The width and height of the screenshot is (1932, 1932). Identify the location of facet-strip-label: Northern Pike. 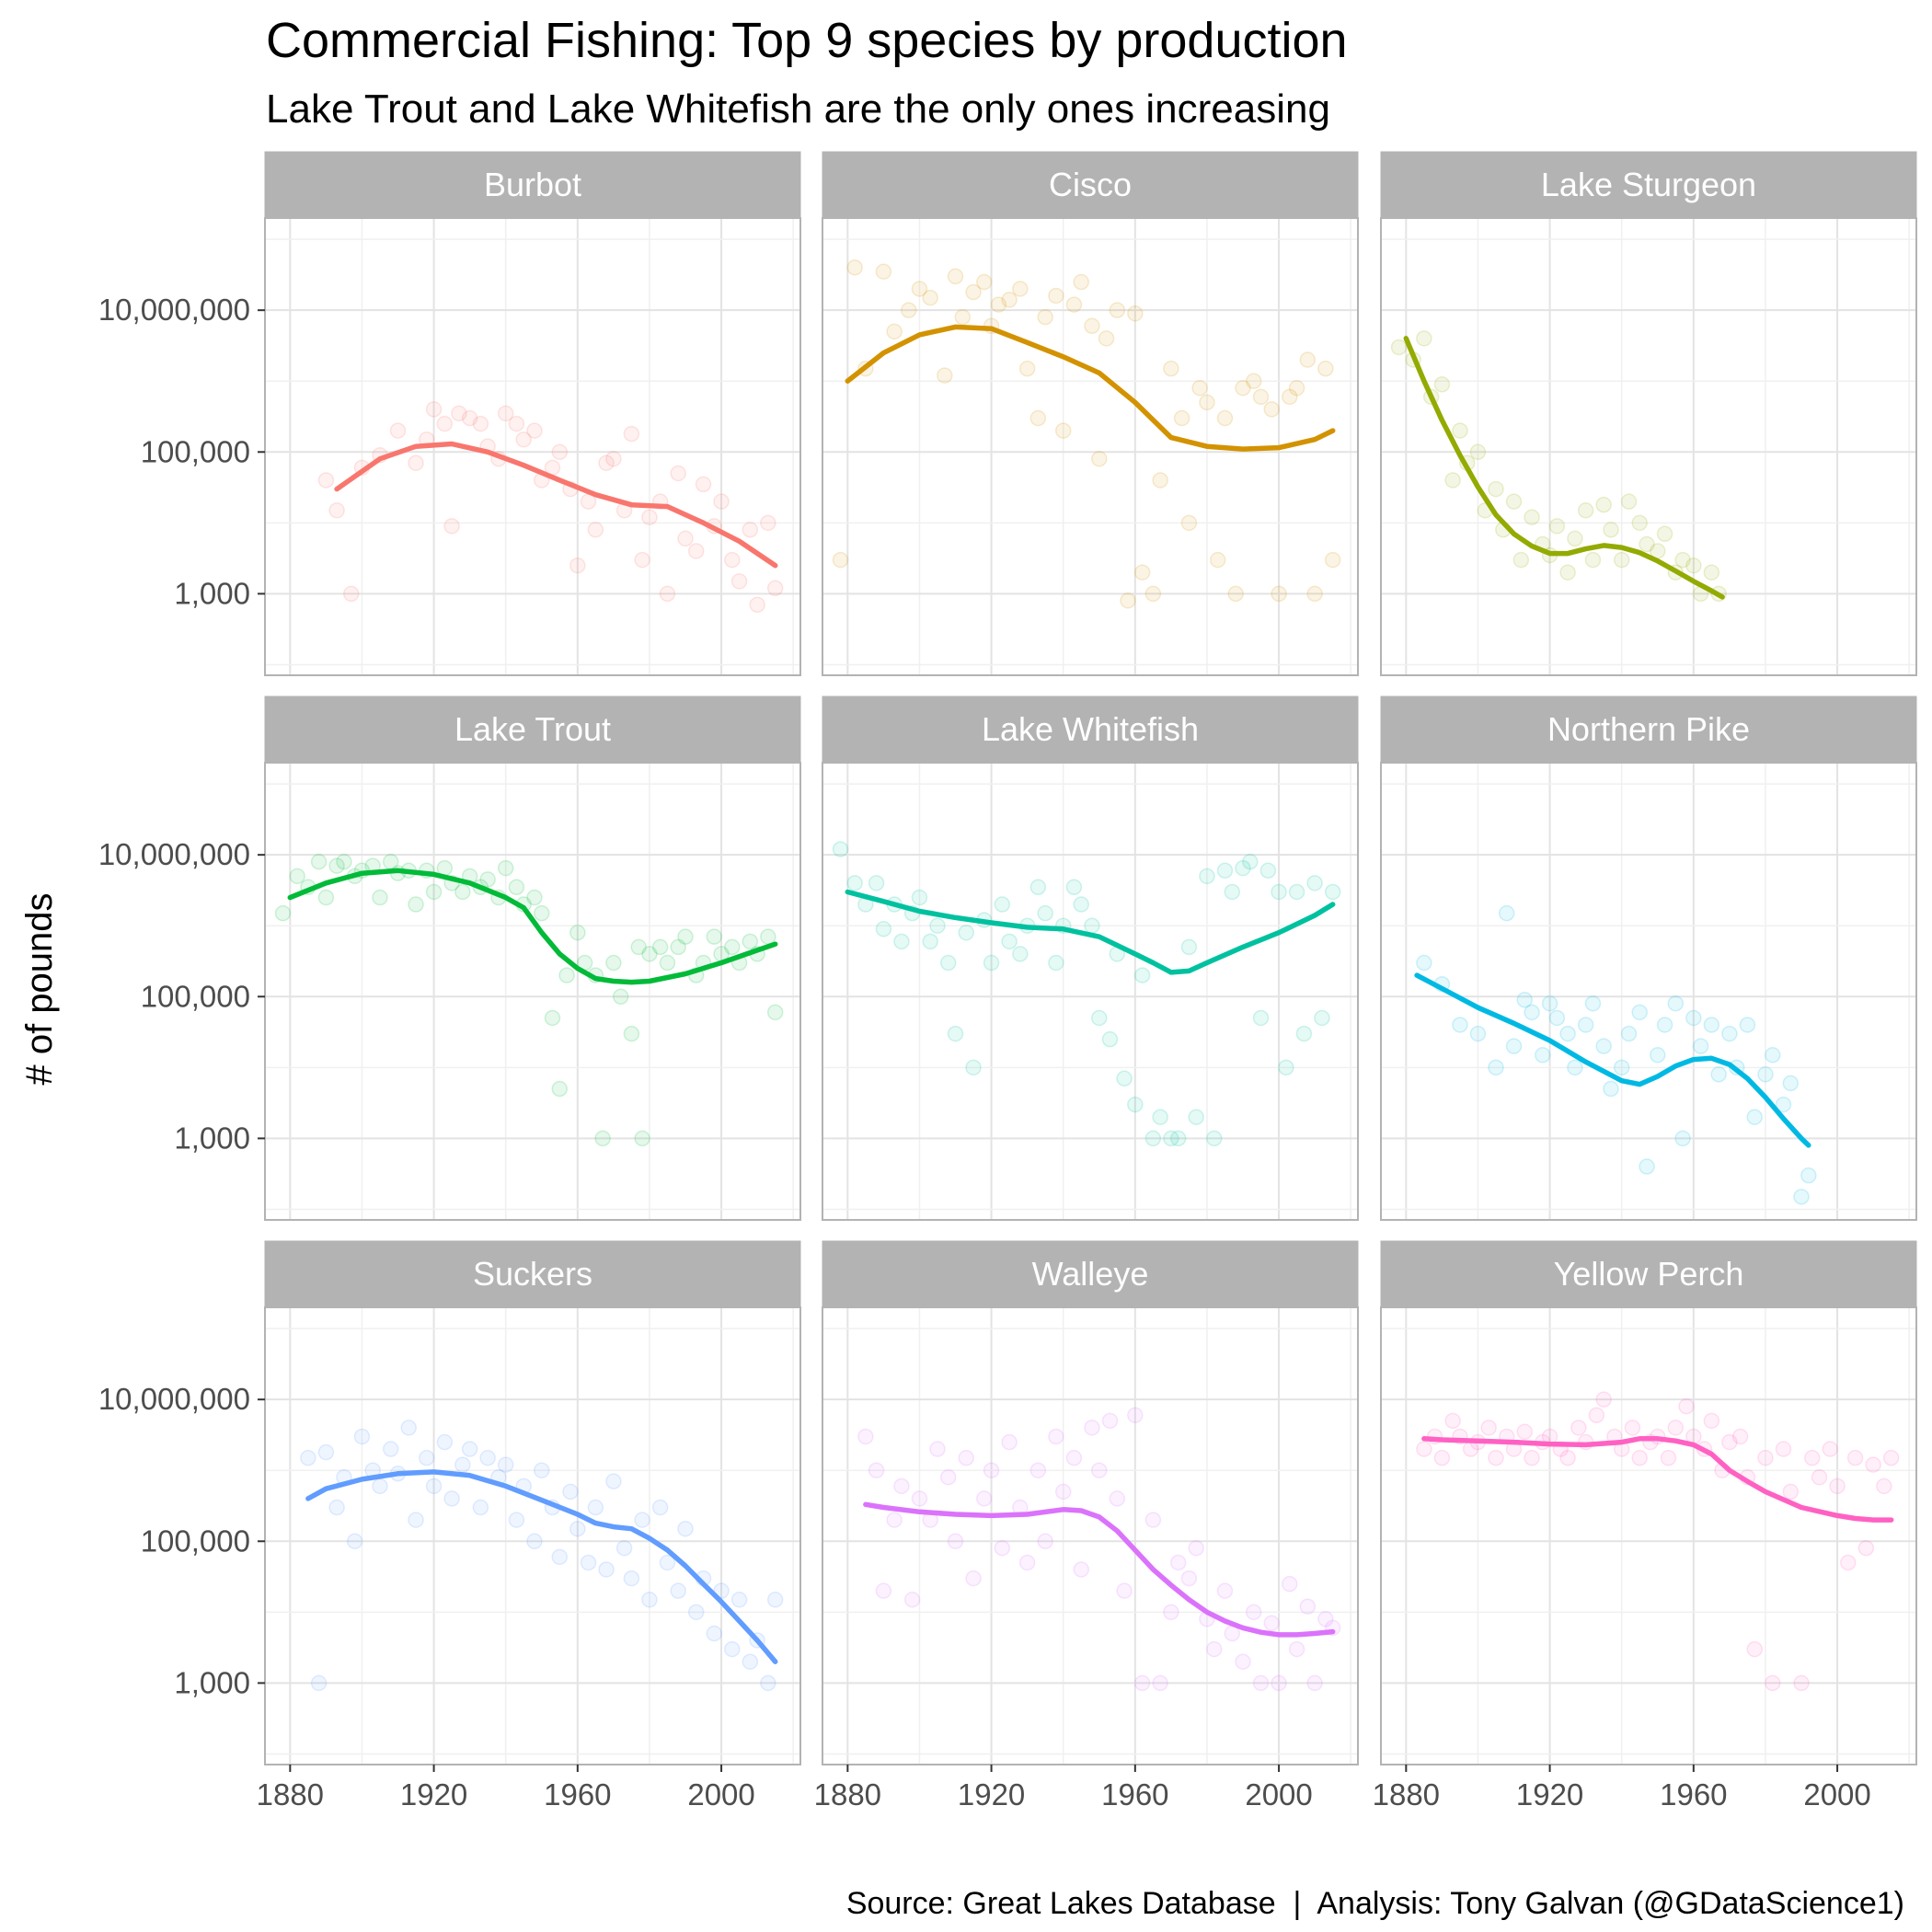
(1648, 729).